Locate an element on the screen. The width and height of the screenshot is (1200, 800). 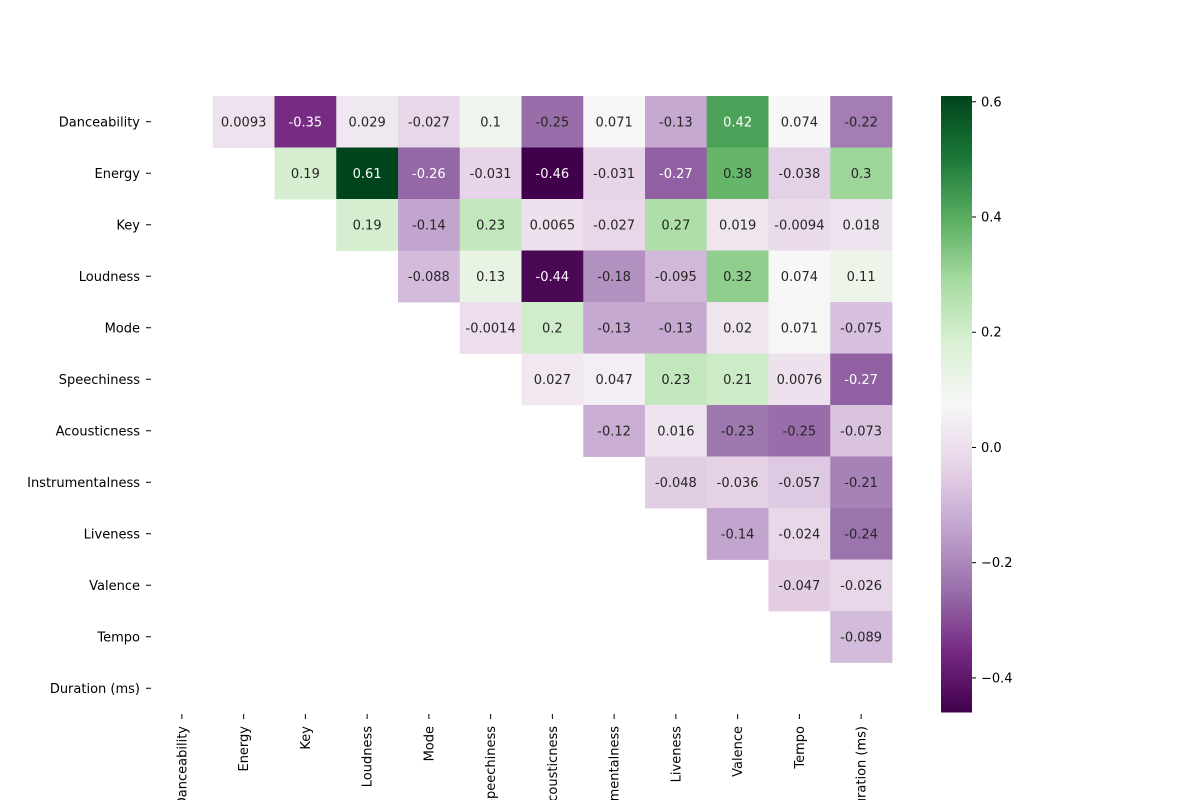
heatmap-cell-speechiness-acousticness is located at coordinates (552, 379).